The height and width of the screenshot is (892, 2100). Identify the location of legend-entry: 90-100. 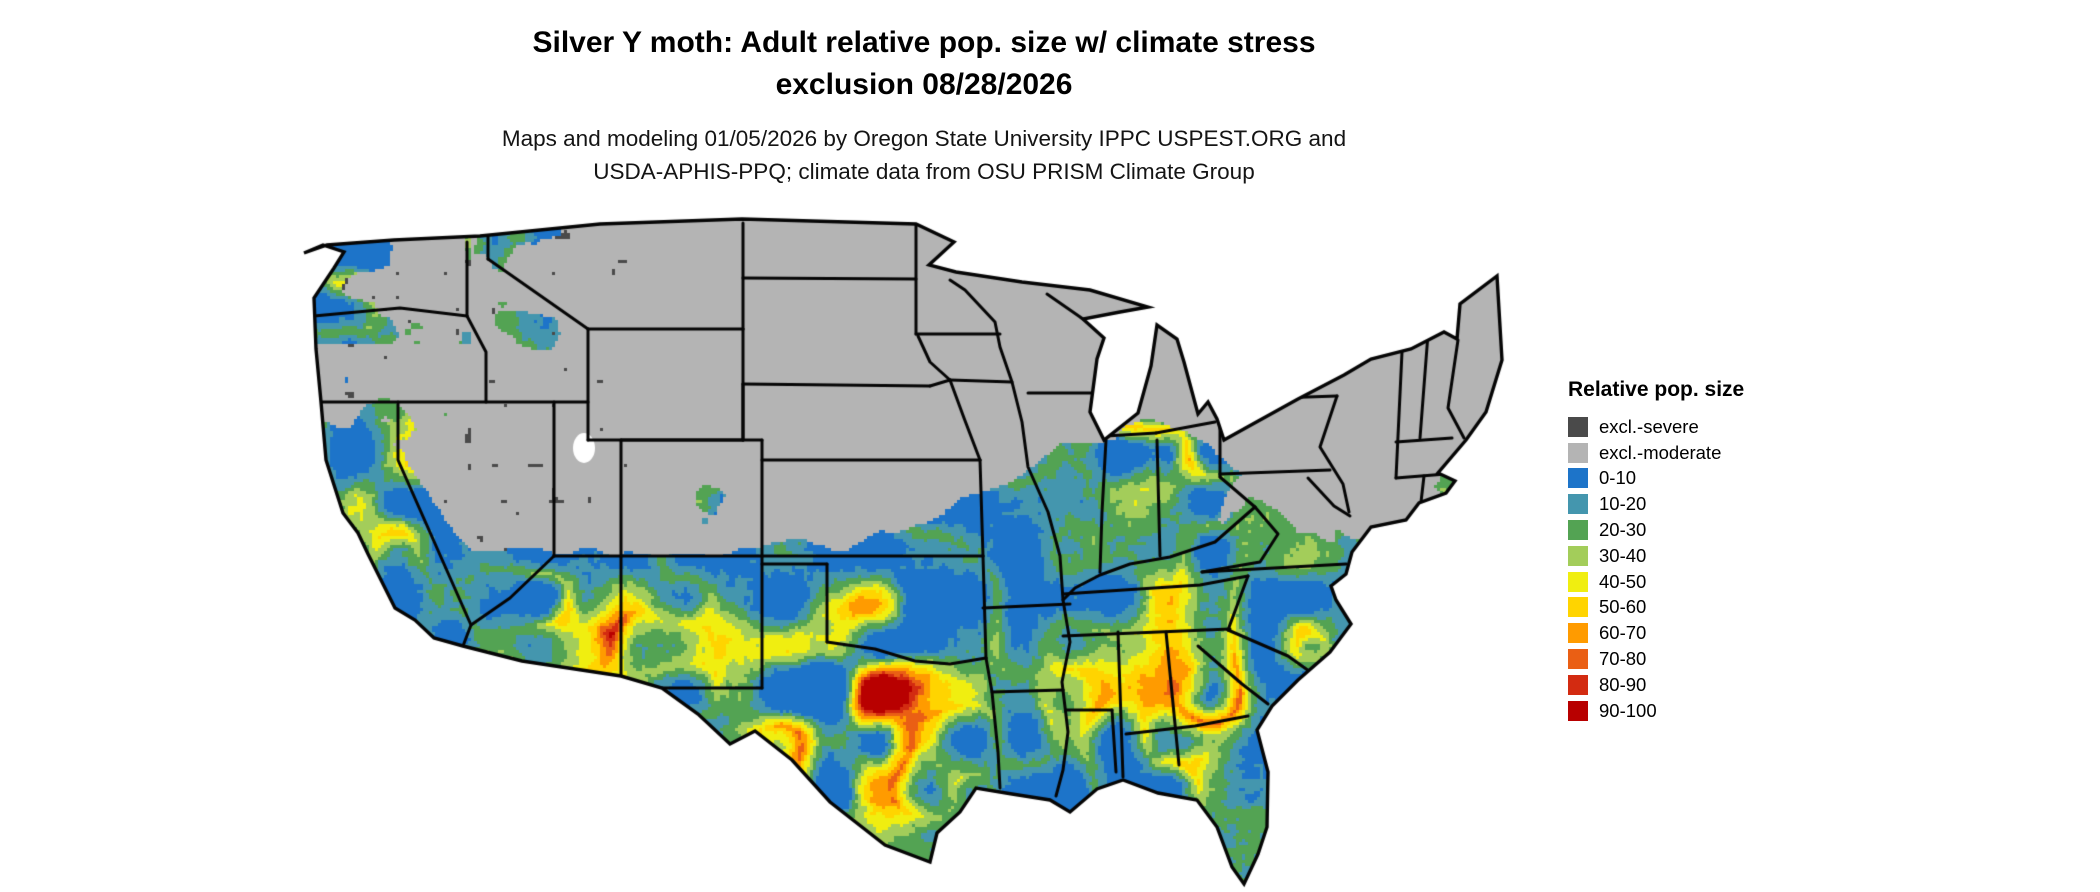
(1718, 711).